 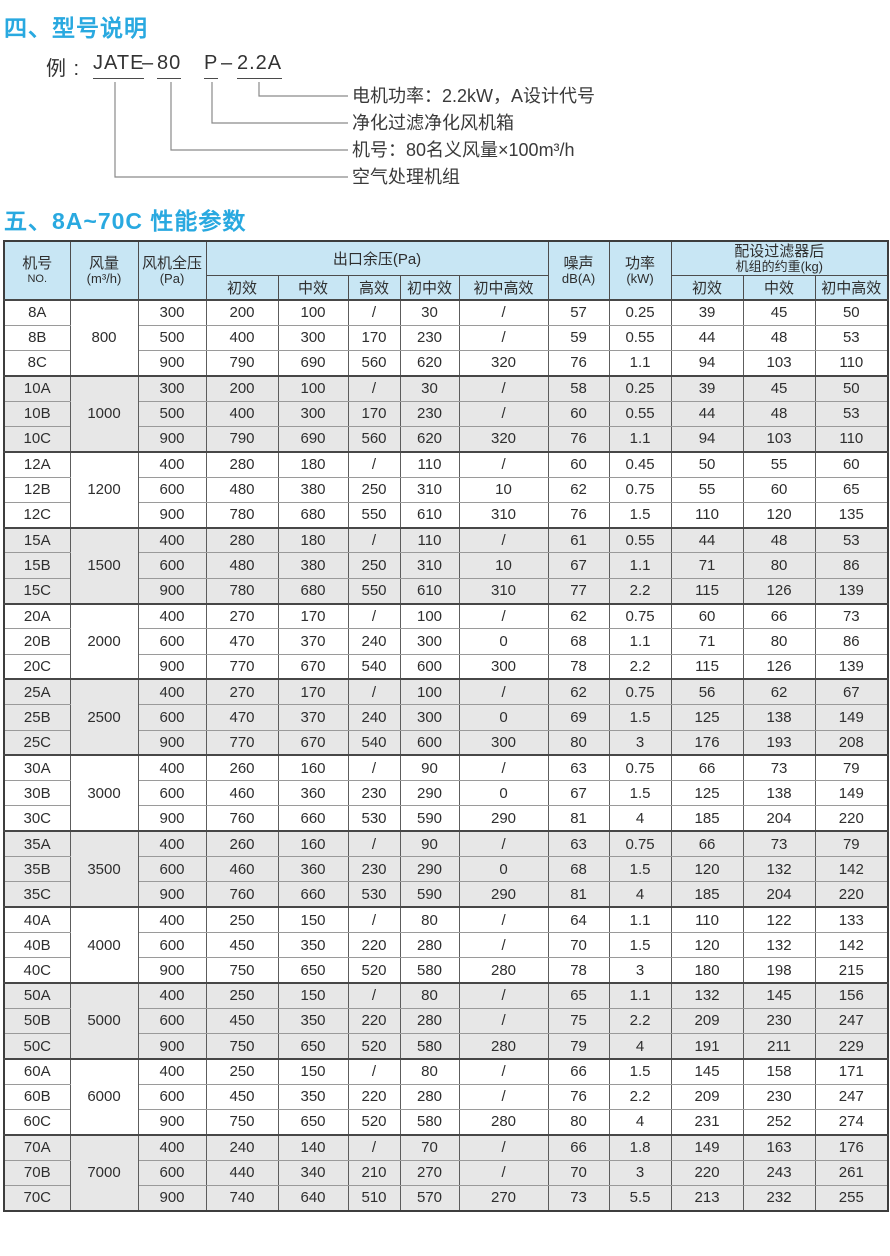 I want to click on col-header-weight-medium: 中效, so click(x=779, y=288).